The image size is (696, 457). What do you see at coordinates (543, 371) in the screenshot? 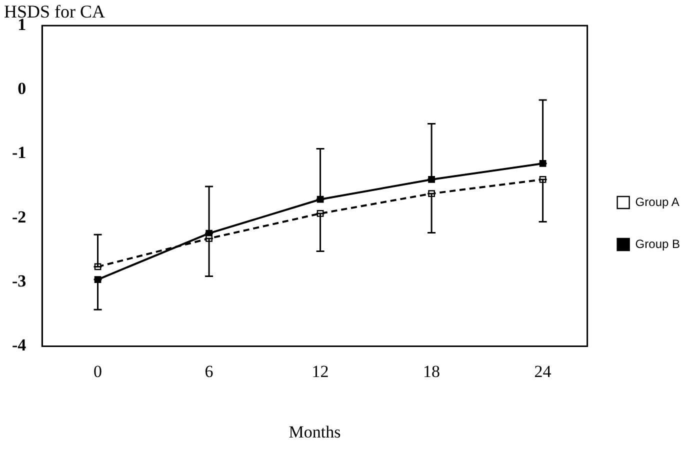
I see `x-tick-label: 24` at bounding box center [543, 371].